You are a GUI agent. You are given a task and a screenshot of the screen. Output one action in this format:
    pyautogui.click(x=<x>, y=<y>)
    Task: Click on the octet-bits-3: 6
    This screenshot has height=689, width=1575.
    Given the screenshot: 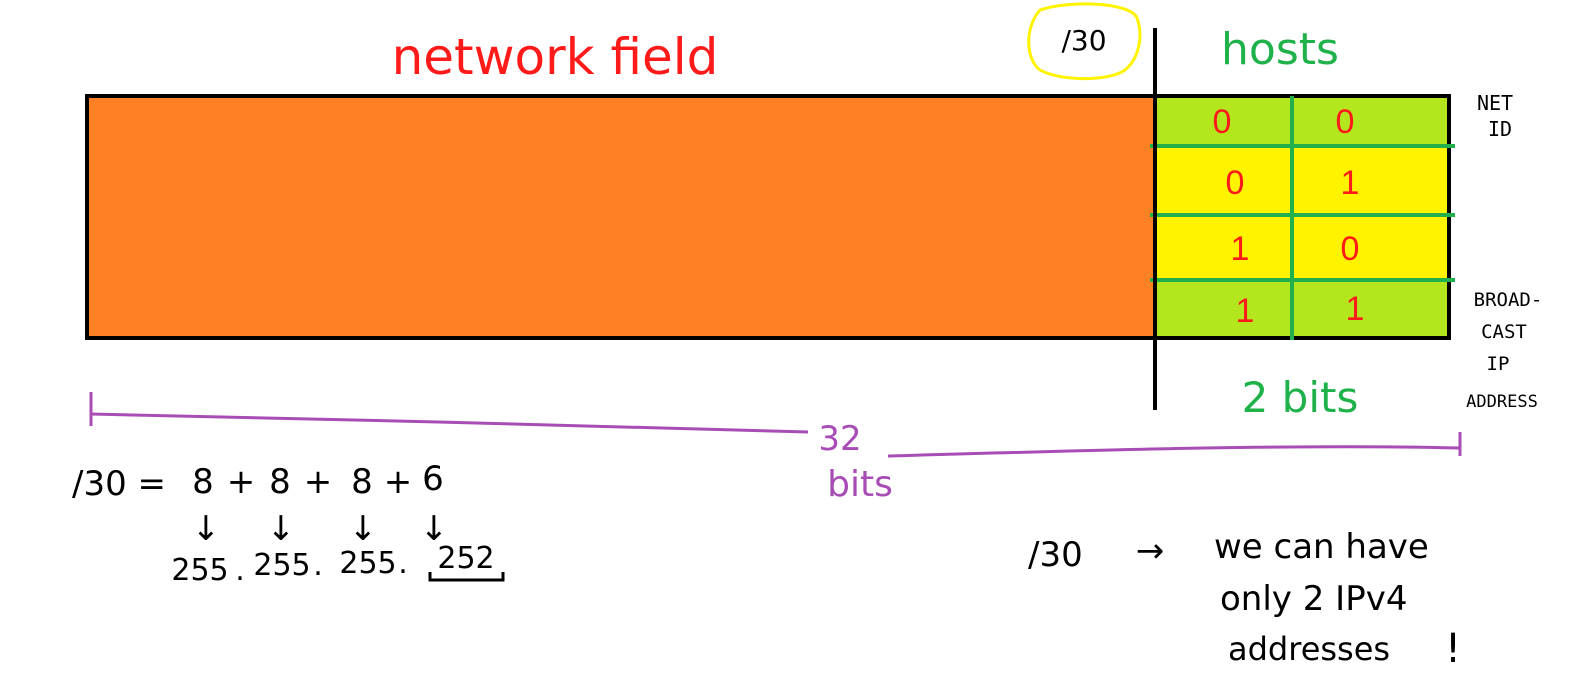 What is the action you would take?
    pyautogui.click(x=433, y=479)
    